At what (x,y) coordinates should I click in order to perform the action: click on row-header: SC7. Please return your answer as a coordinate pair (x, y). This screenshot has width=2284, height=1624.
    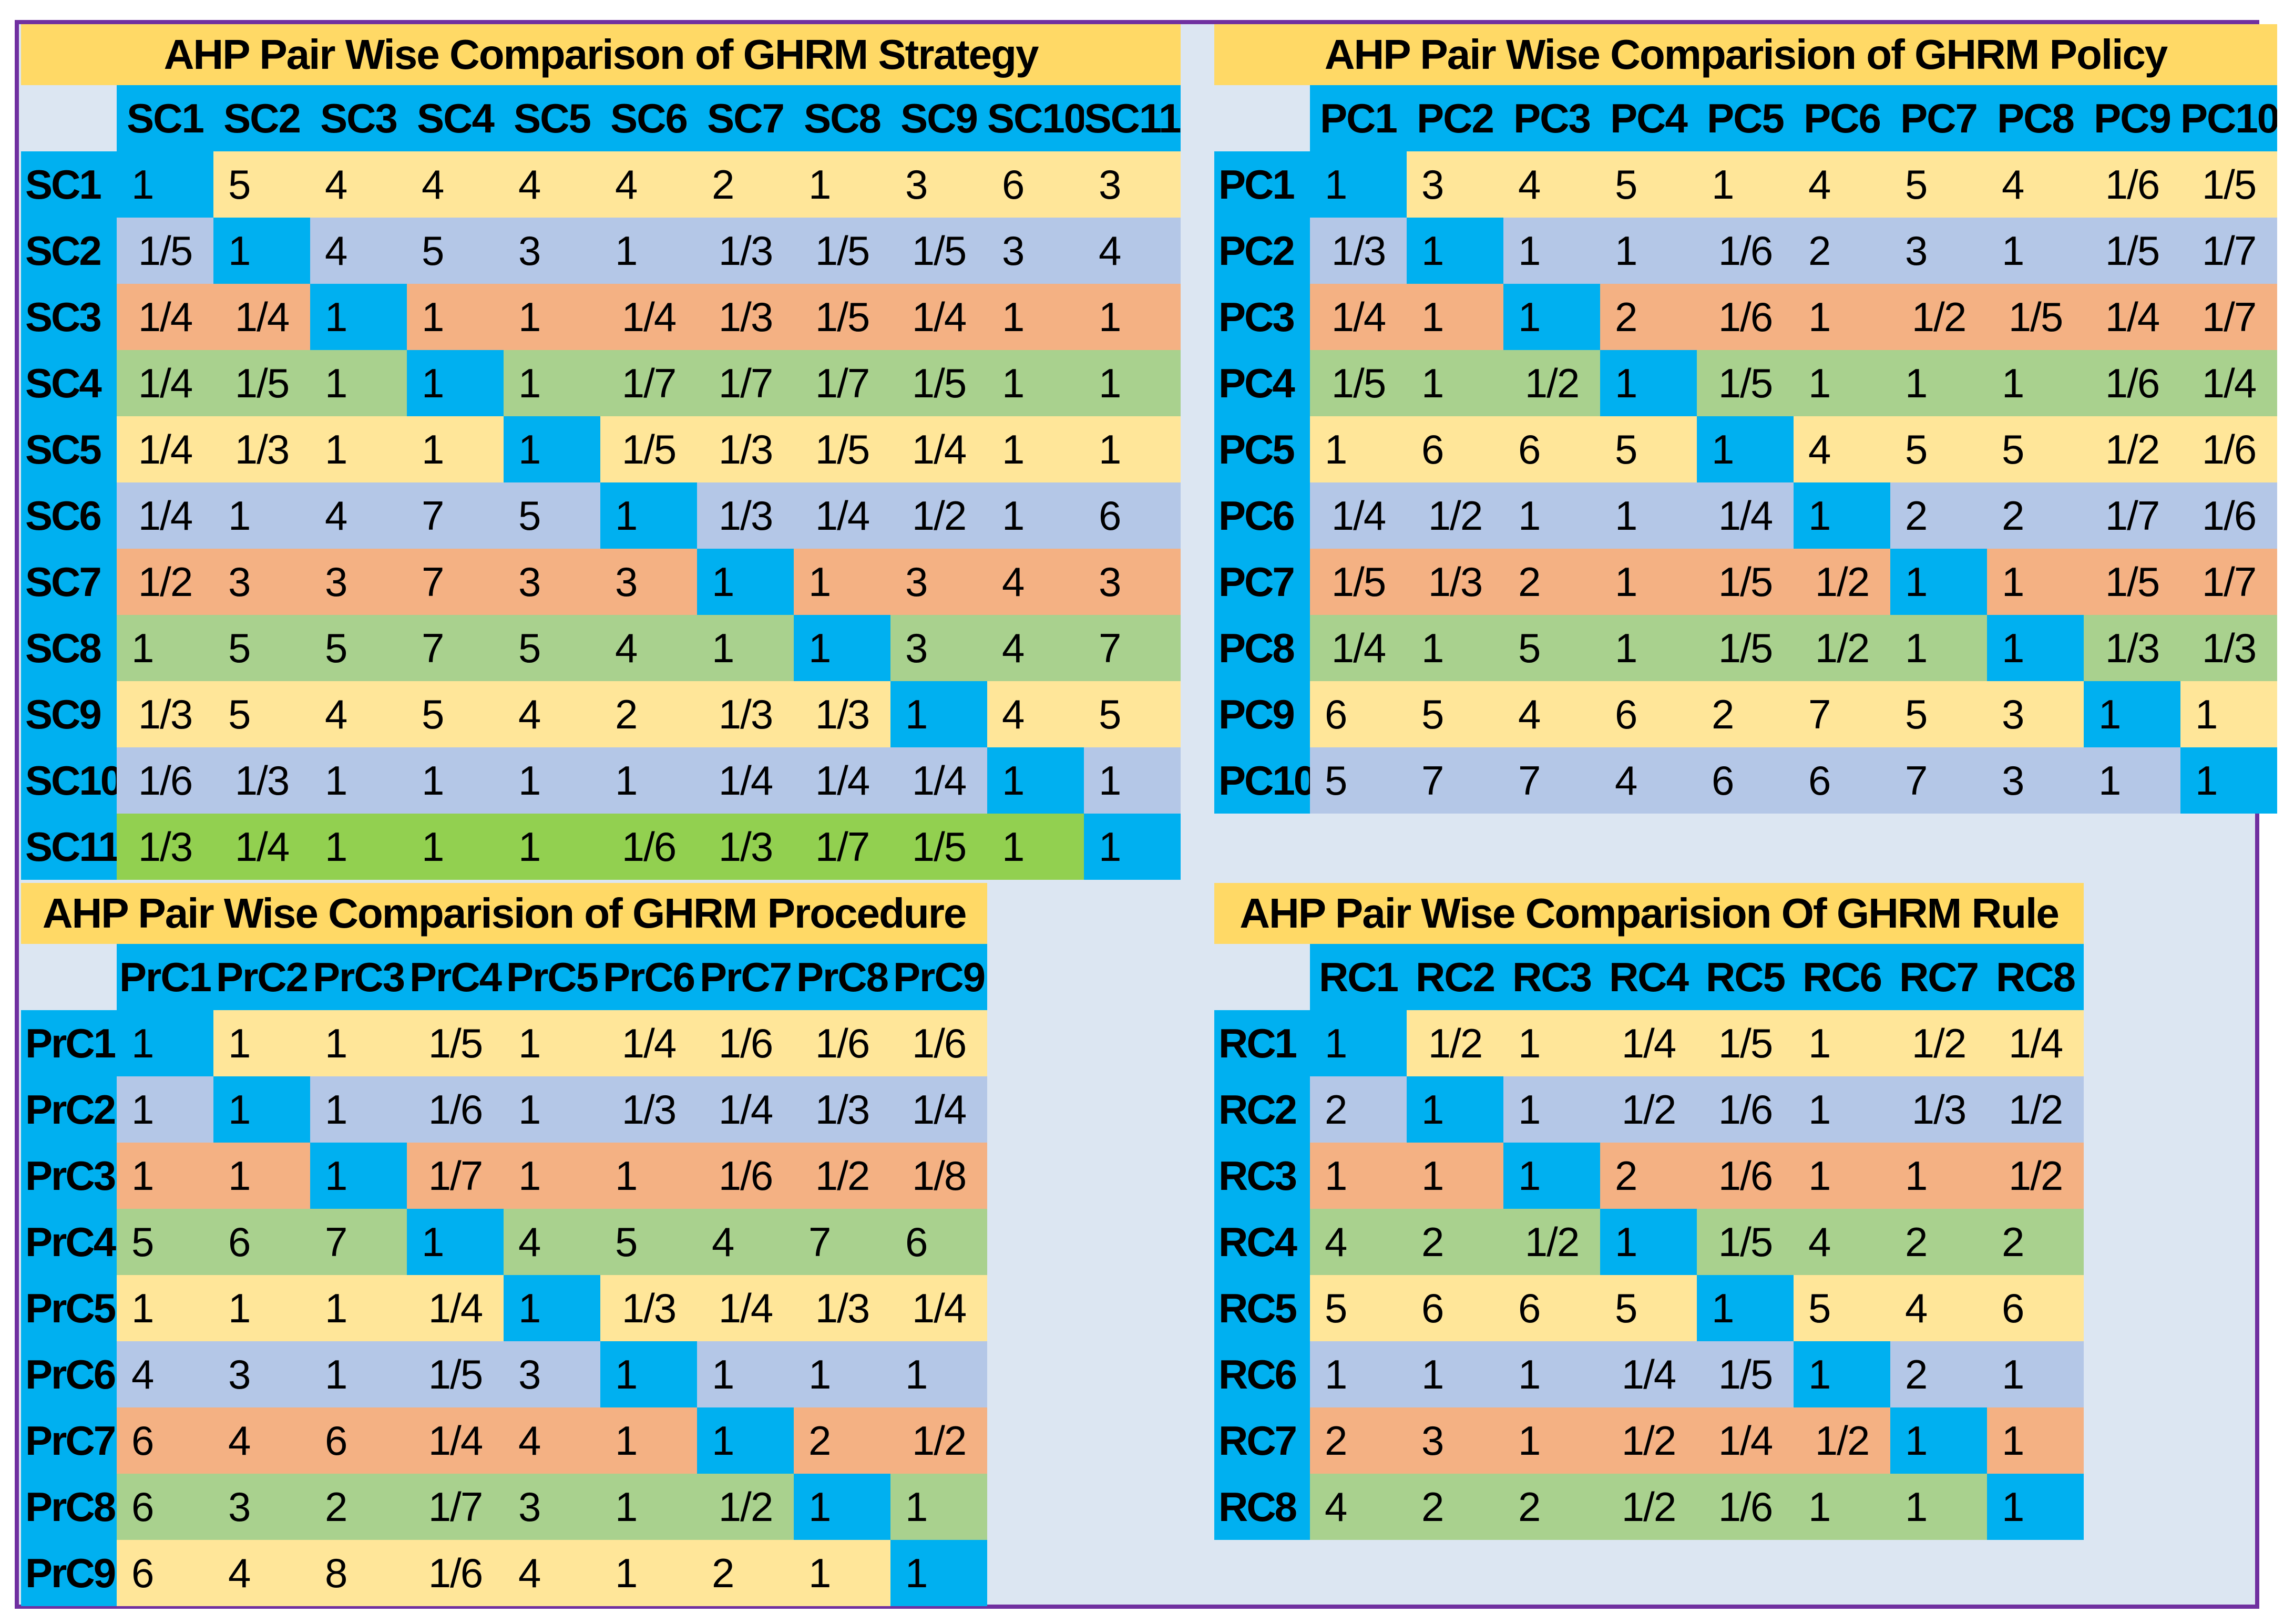
    Looking at the image, I should click on (69, 582).